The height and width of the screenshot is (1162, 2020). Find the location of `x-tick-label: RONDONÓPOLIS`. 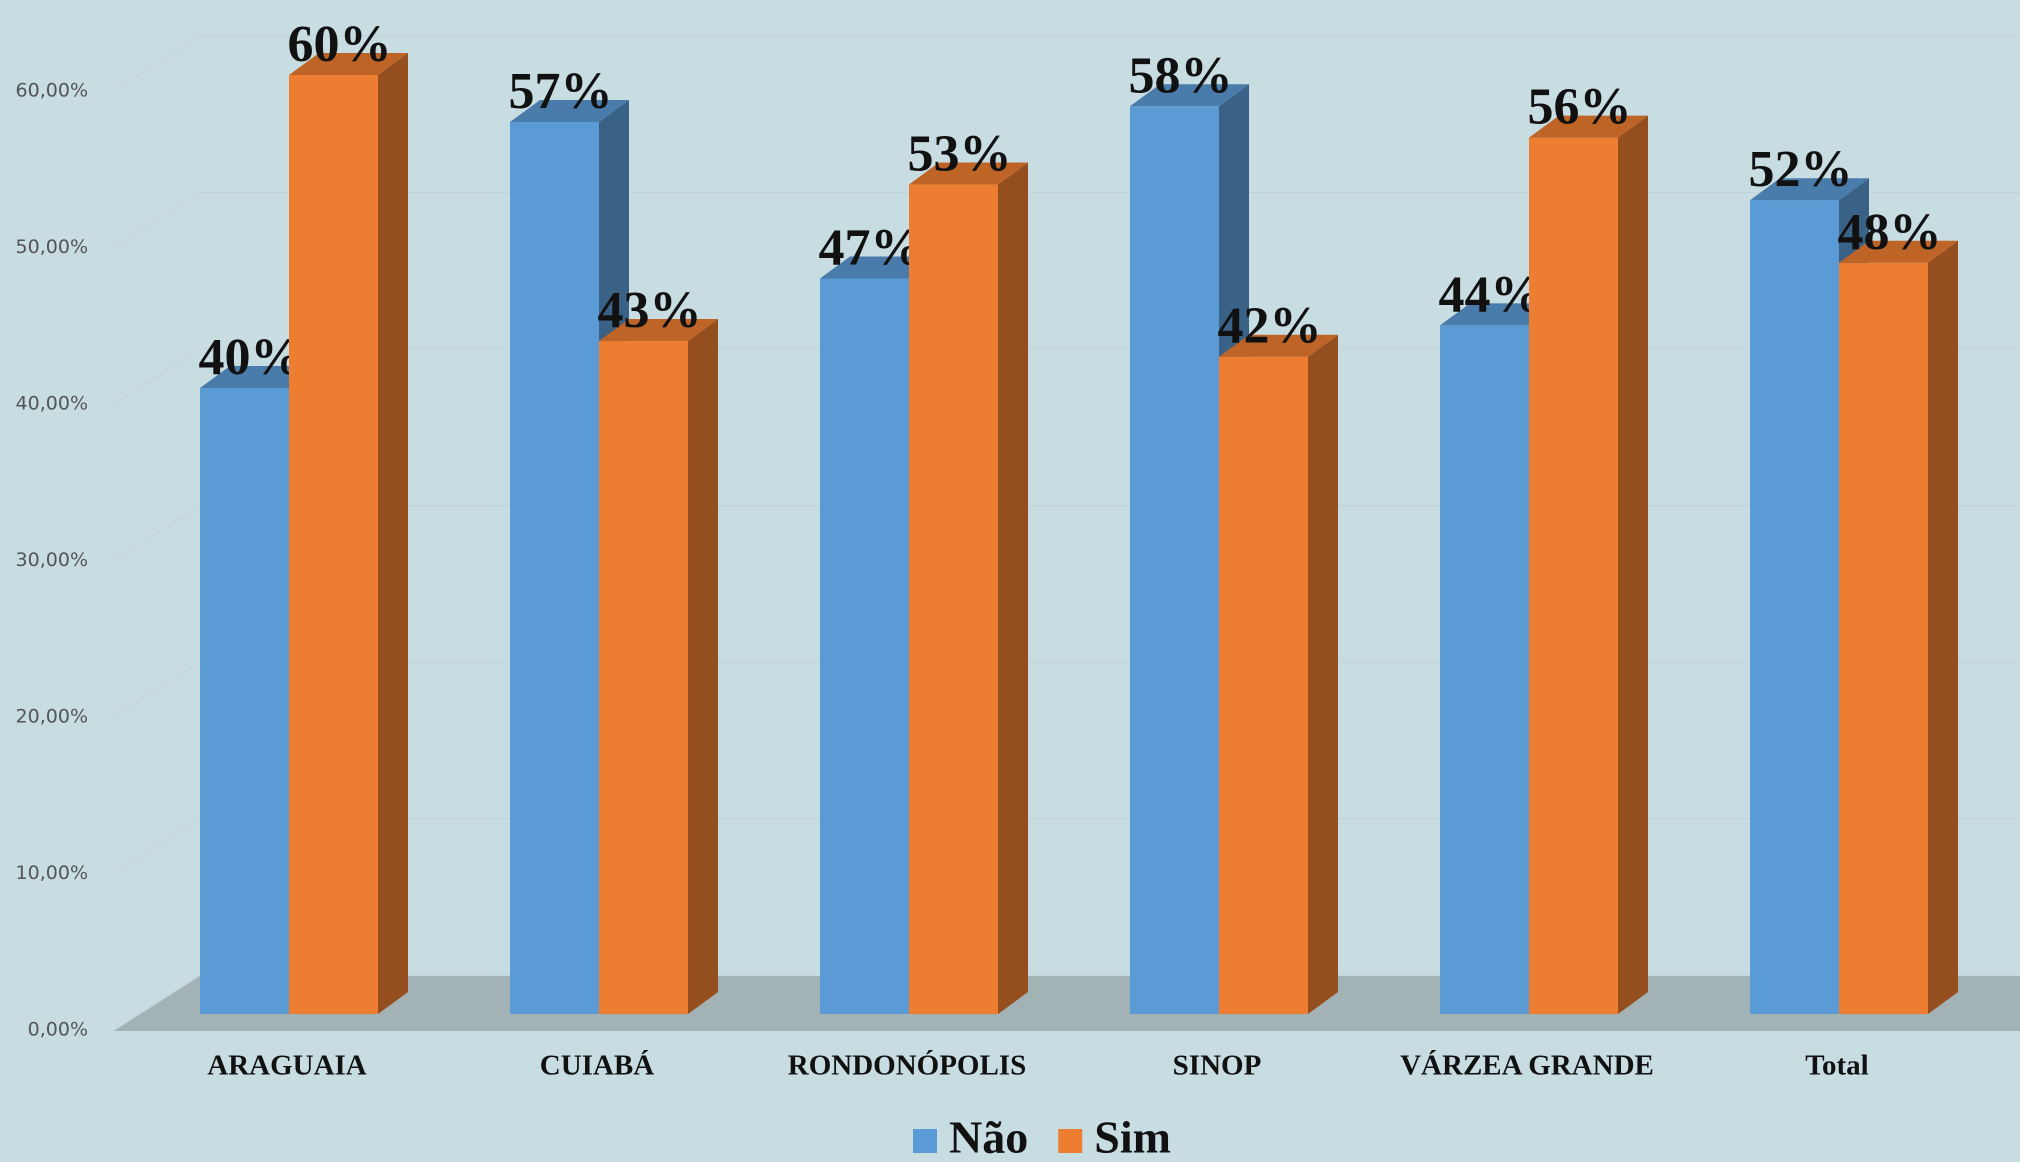

x-tick-label: RONDONÓPOLIS is located at coordinates (907, 1065).